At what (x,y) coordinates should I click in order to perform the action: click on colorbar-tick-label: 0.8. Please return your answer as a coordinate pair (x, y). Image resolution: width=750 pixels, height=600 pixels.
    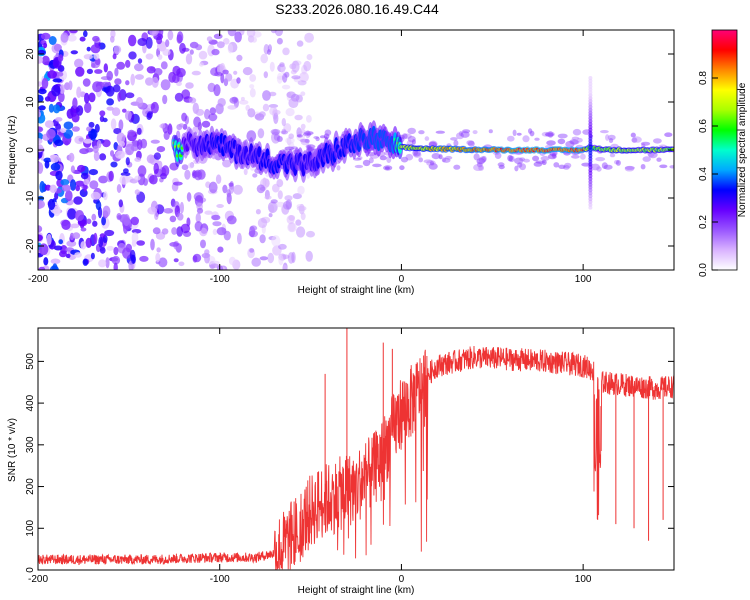
    Looking at the image, I should click on (703, 78).